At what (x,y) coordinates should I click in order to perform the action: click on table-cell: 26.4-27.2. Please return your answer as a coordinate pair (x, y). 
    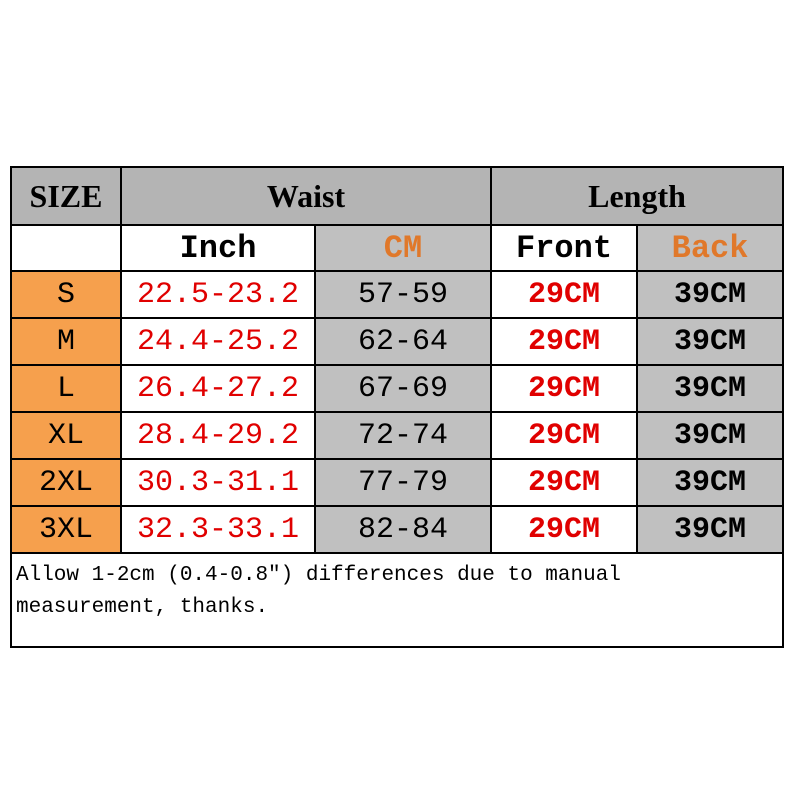
    Looking at the image, I should click on (218, 388).